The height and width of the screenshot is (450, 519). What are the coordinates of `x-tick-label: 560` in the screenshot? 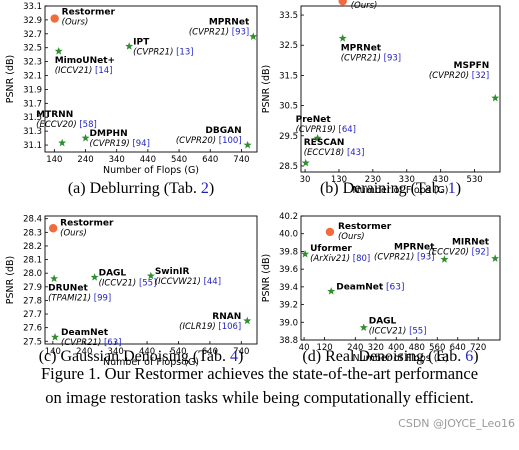 It's located at (437, 348).